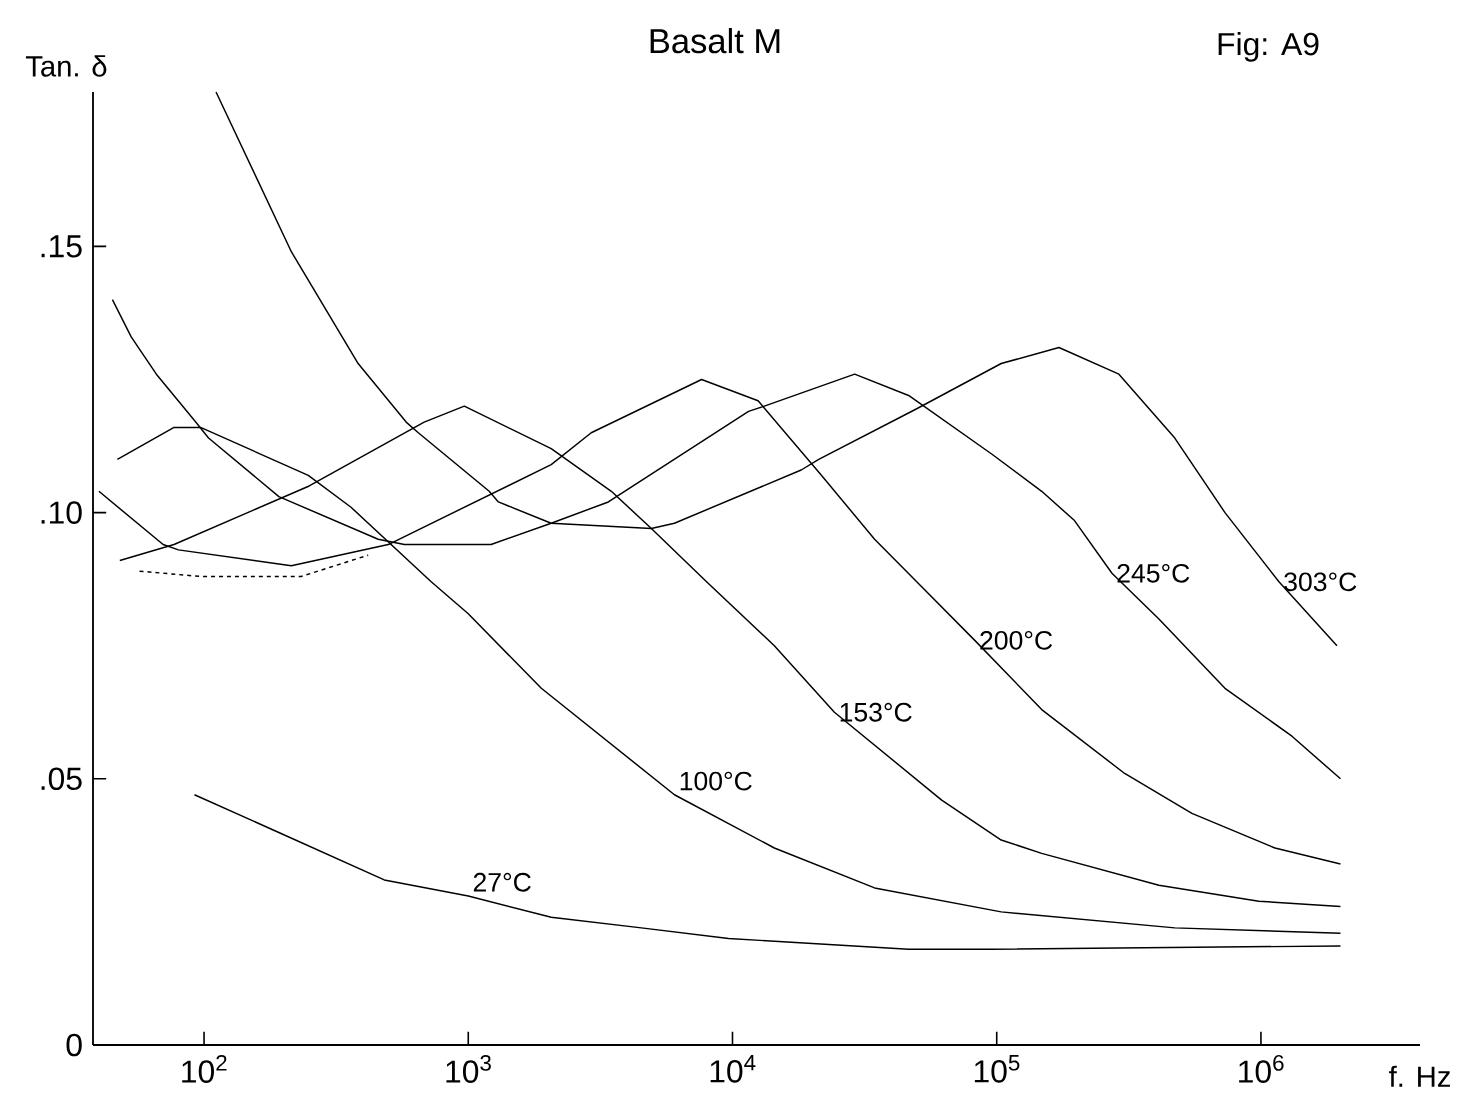 The width and height of the screenshot is (1473, 1106). What do you see at coordinates (715, 41) in the screenshot?
I see `chart-title: Basalt M` at bounding box center [715, 41].